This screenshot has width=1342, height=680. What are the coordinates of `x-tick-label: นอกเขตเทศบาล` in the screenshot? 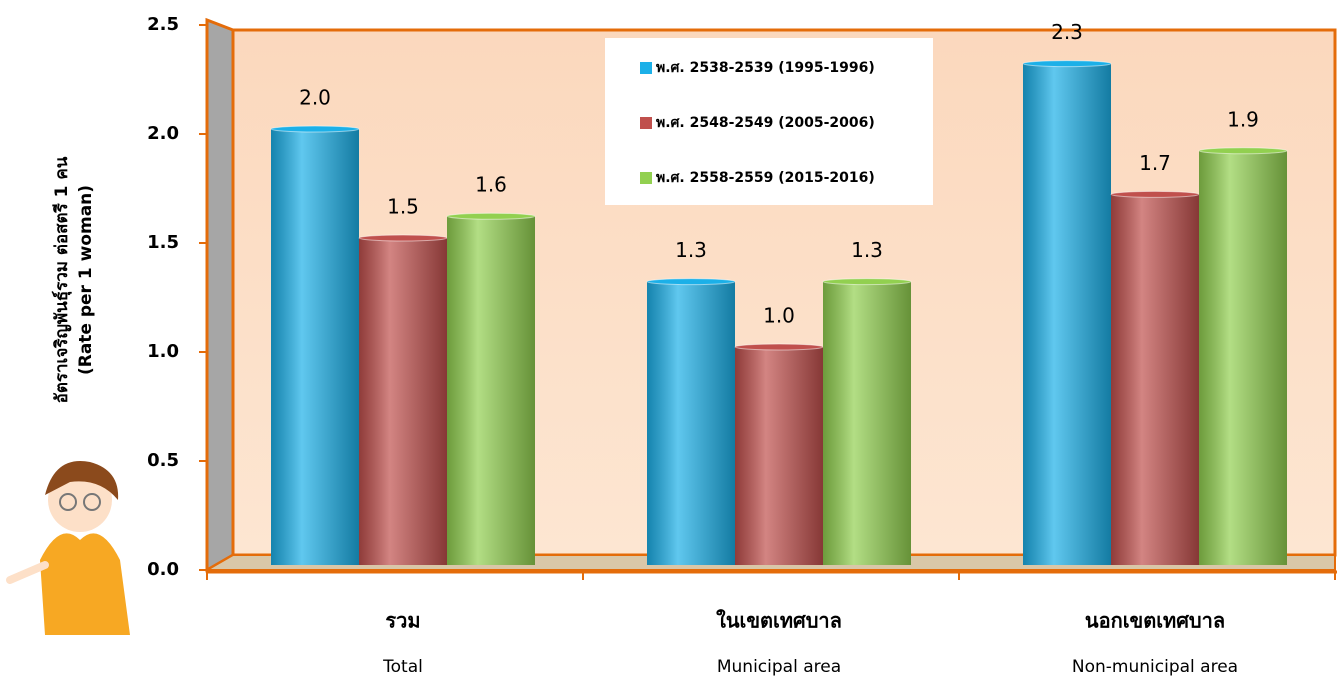 It's located at (1155, 621).